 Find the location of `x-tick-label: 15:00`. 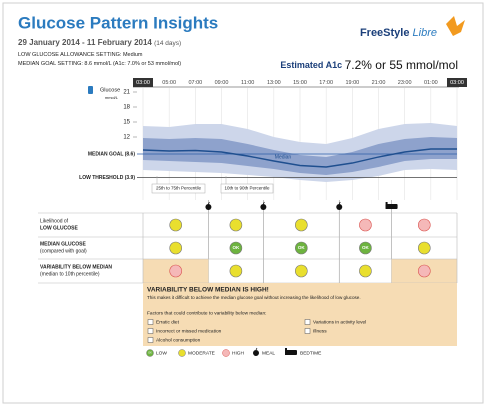

x-tick-label: 15:00 is located at coordinates (300, 83).